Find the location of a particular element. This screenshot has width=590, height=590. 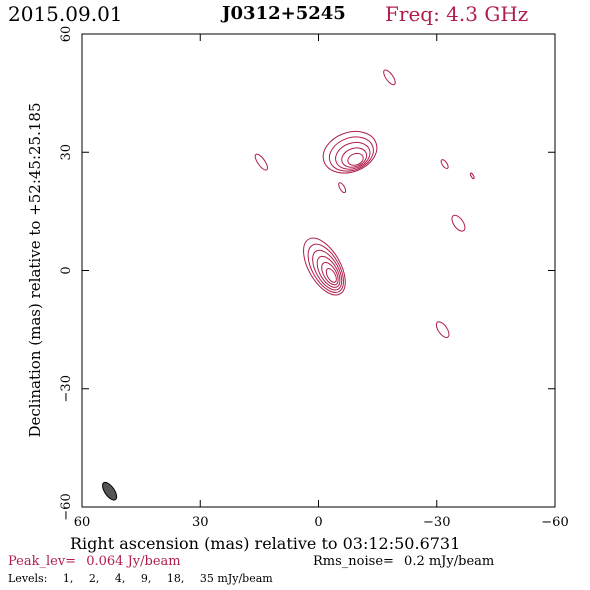

level-value: 2, is located at coordinates (94, 578).